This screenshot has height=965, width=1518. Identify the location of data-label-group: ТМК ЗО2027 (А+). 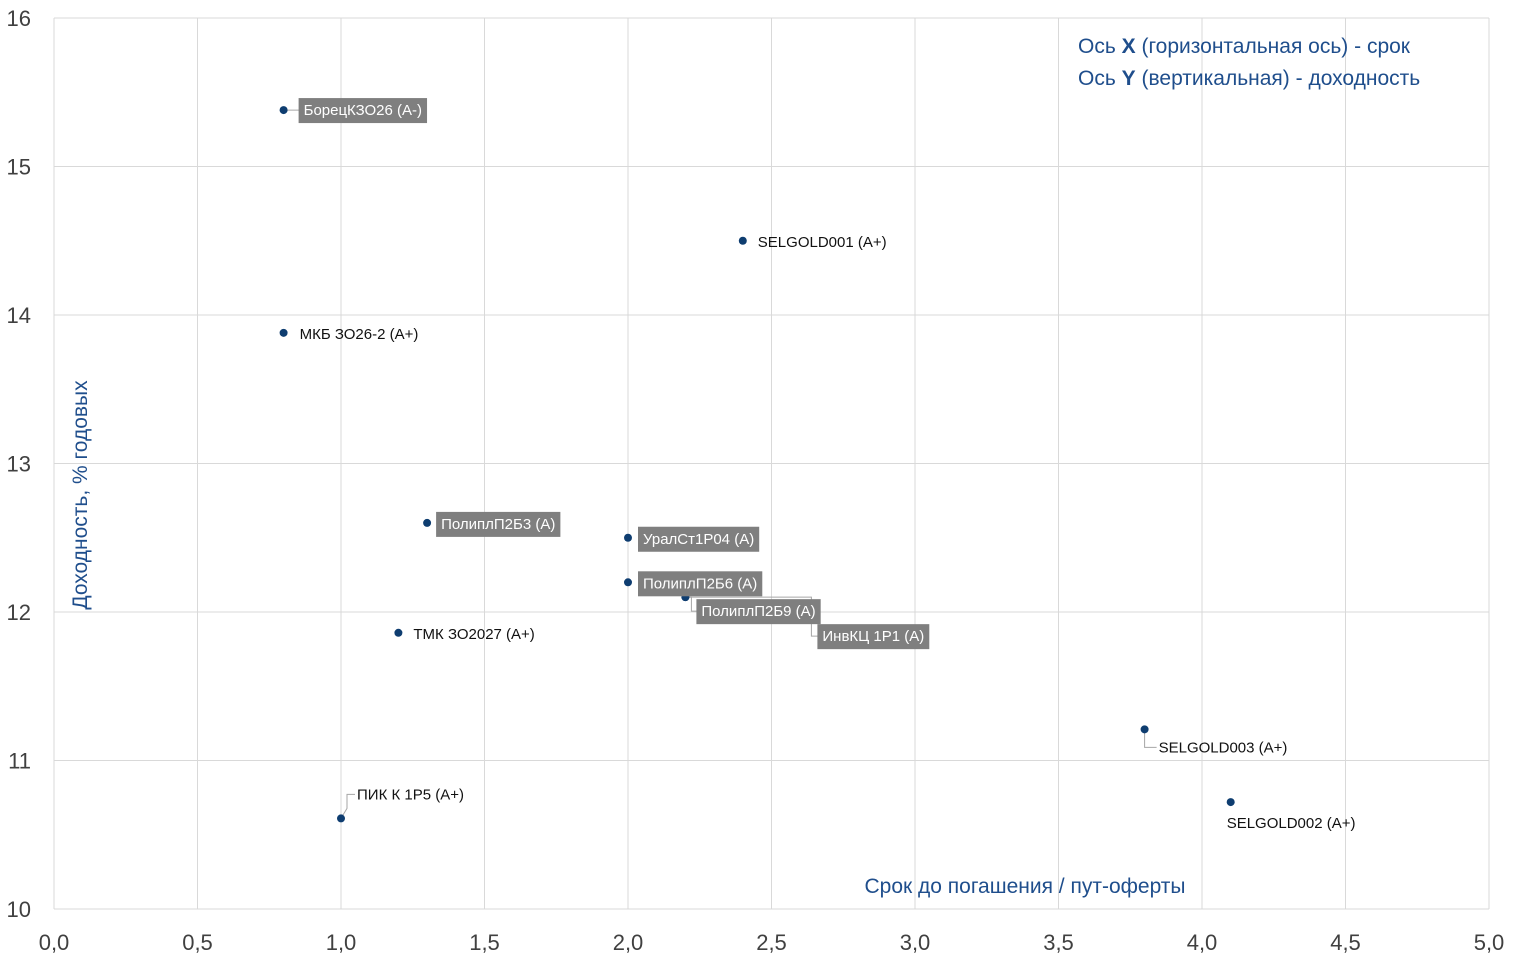
(473, 634).